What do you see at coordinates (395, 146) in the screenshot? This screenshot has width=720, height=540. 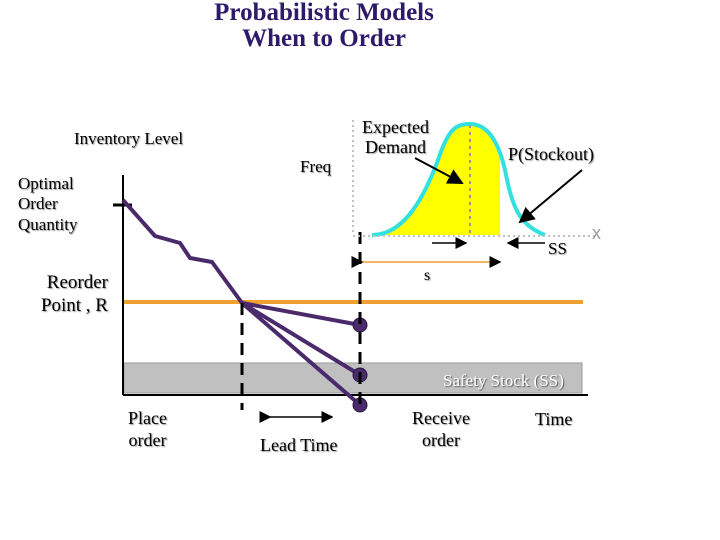 I see `expected-demand-line-2: Demand` at bounding box center [395, 146].